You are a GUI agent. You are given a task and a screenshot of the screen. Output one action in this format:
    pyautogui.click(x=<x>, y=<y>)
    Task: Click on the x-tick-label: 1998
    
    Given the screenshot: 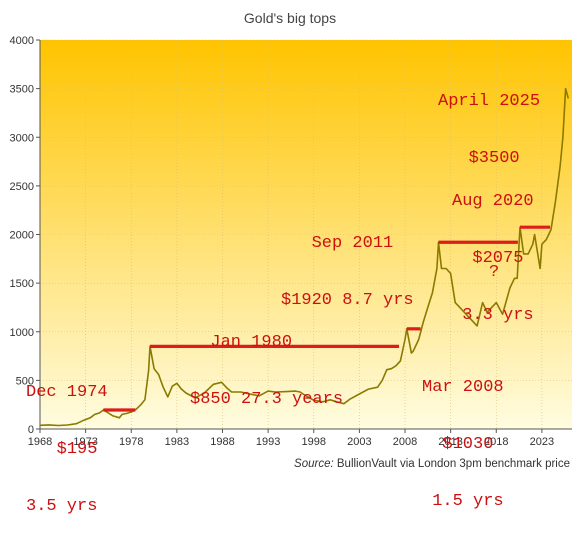 What is the action you would take?
    pyautogui.click(x=314, y=442)
    